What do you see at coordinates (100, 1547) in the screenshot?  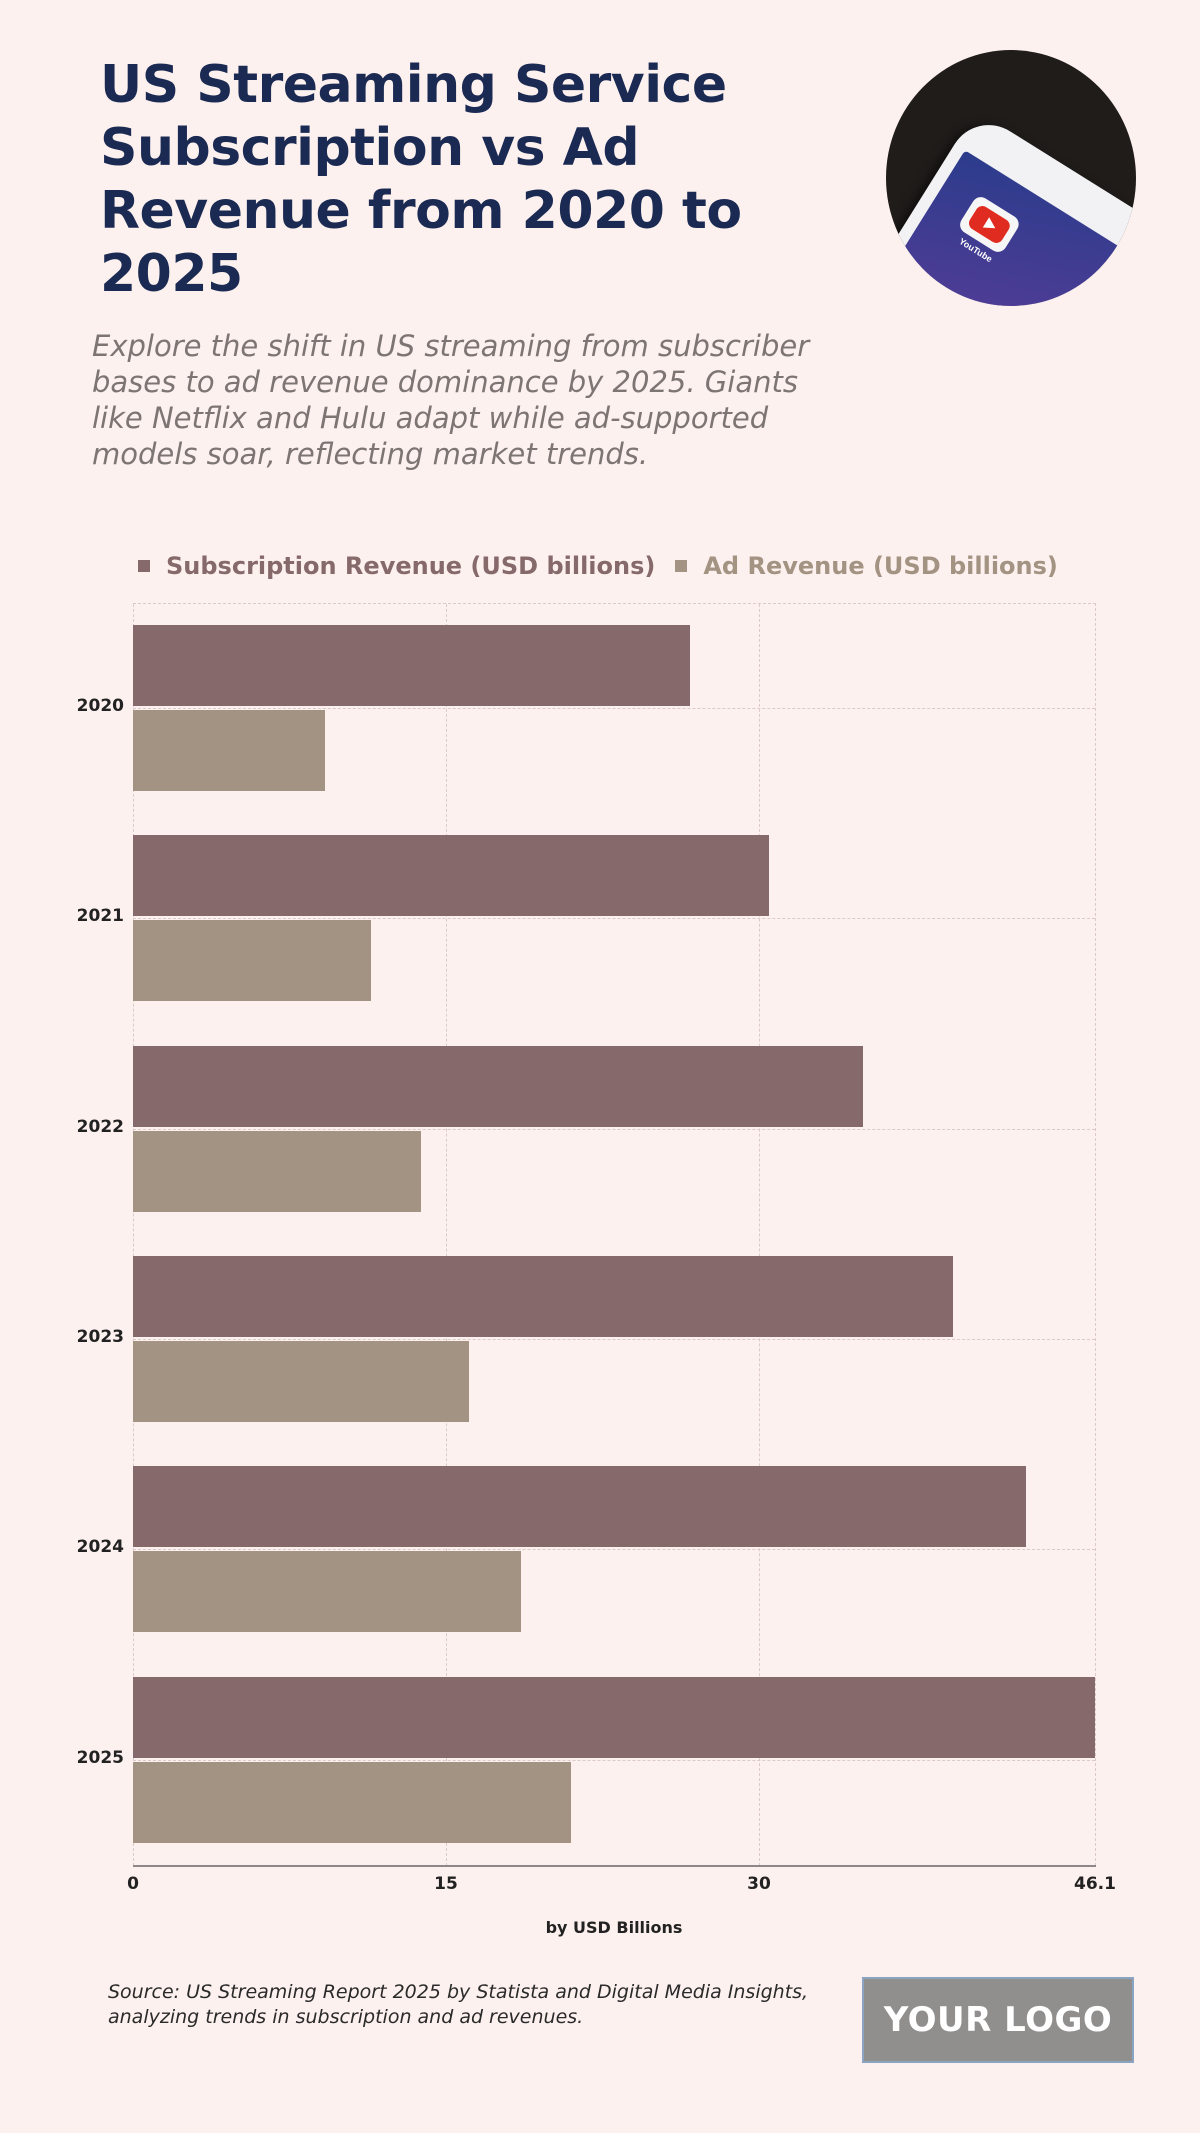 I see `y-tick-label: 2024` at bounding box center [100, 1547].